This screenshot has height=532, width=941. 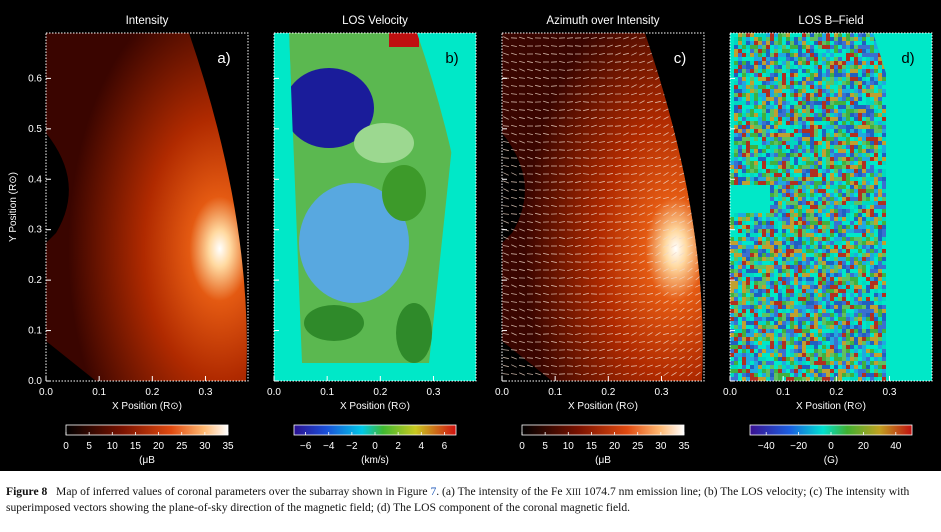 What do you see at coordinates (907, 58) in the screenshot?
I see `panel-letter: d)` at bounding box center [907, 58].